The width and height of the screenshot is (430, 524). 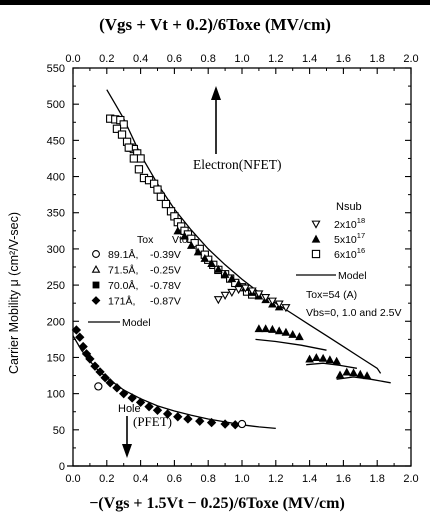 What do you see at coordinates (237, 164) in the screenshot?
I see `electron-label: Electron(NFET)` at bounding box center [237, 164].